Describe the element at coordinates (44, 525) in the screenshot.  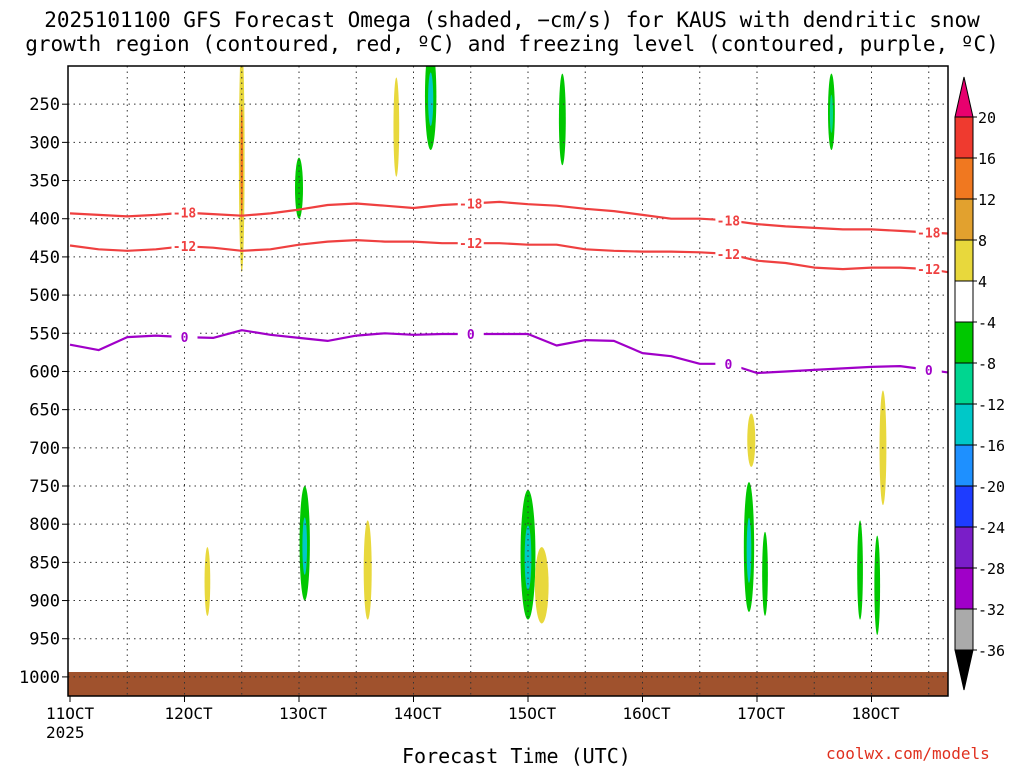
I see `y-tick-label-800: 800` at that location.